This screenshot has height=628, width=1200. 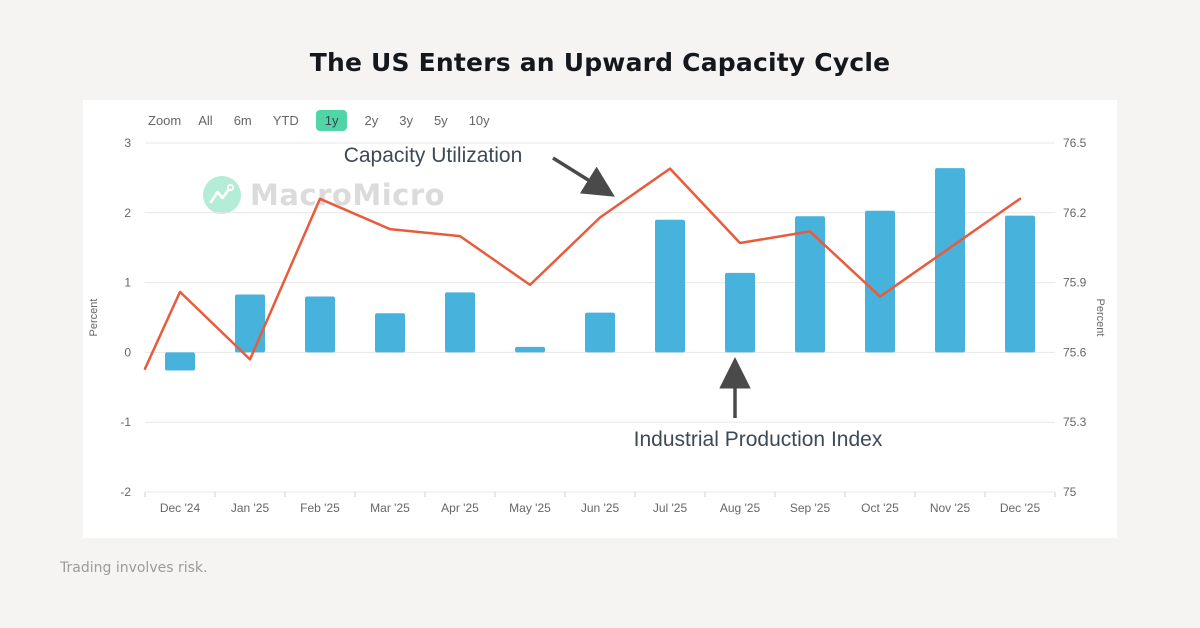 What do you see at coordinates (1100, 318) in the screenshot?
I see `right-axis-title: Percent` at bounding box center [1100, 318].